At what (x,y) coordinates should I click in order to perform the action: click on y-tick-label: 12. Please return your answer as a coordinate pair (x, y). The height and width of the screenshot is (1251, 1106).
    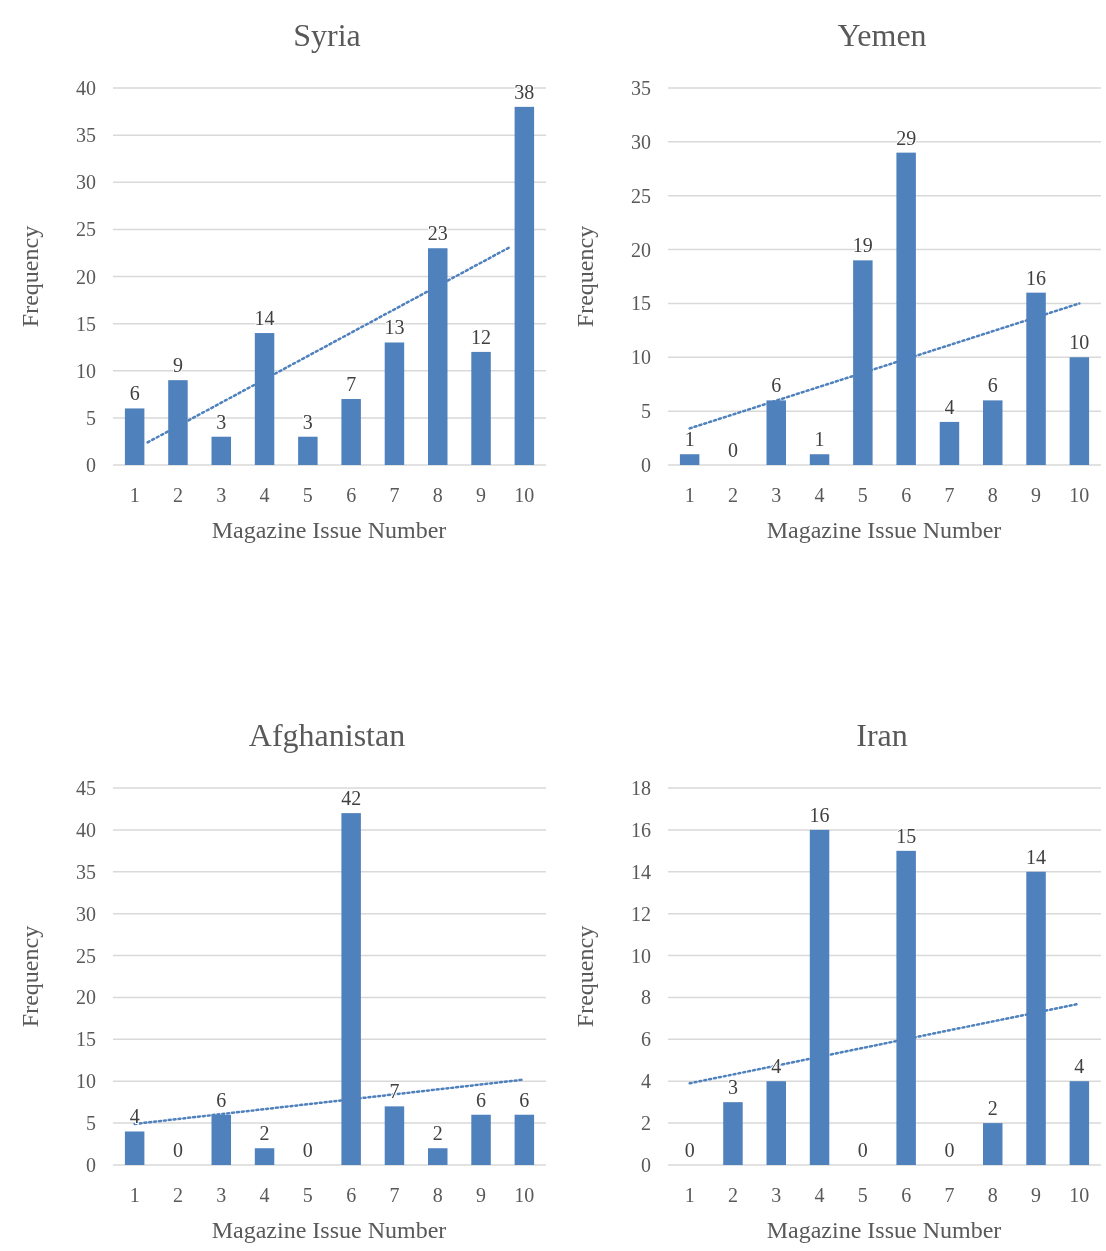
    Looking at the image, I should click on (641, 913).